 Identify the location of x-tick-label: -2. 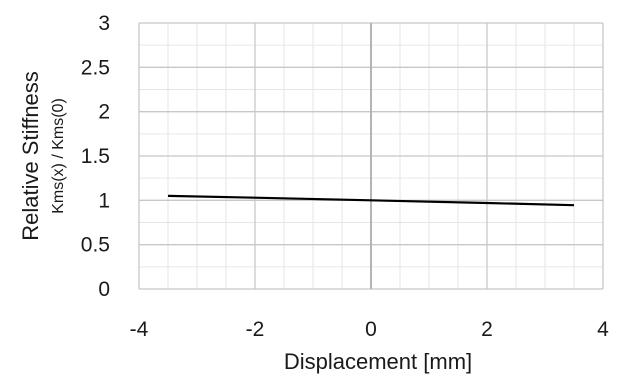
(255, 329).